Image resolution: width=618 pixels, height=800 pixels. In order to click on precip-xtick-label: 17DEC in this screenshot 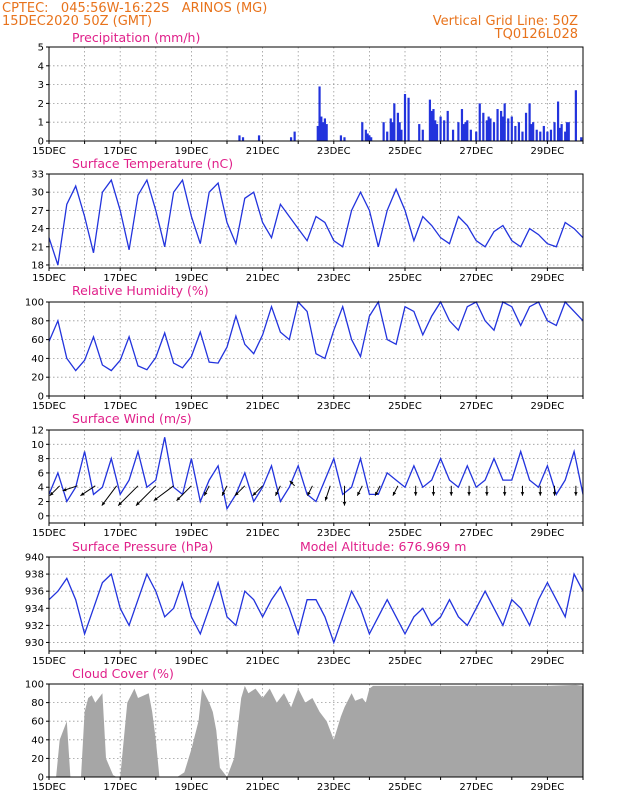, I will do `click(120, 151)`.